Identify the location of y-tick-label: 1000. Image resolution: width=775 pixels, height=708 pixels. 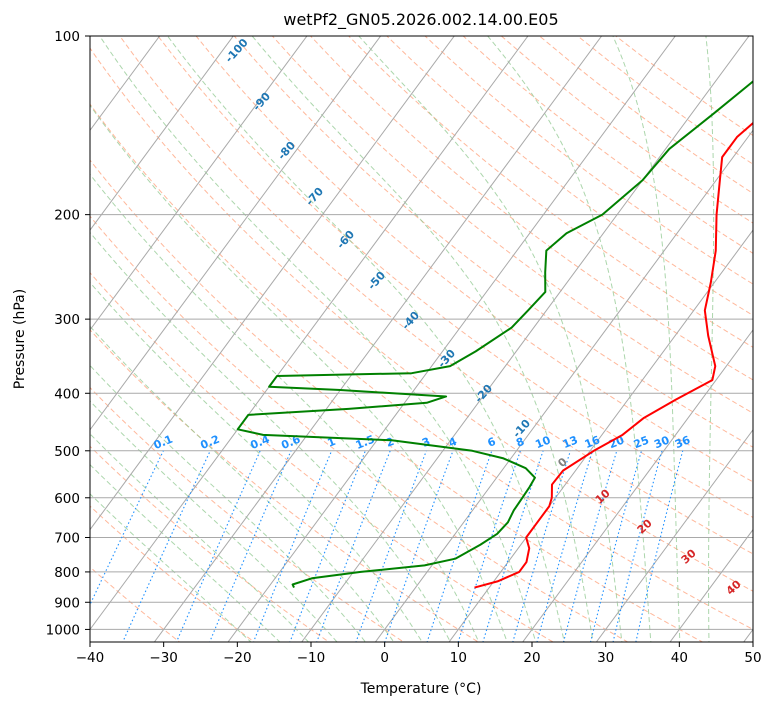
(63, 630).